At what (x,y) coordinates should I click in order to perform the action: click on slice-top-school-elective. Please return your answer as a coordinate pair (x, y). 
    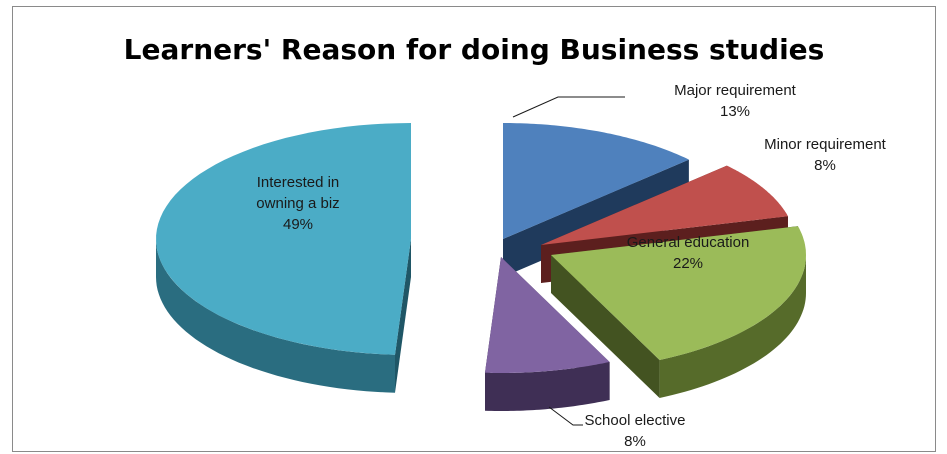
    Looking at the image, I should click on (547, 315).